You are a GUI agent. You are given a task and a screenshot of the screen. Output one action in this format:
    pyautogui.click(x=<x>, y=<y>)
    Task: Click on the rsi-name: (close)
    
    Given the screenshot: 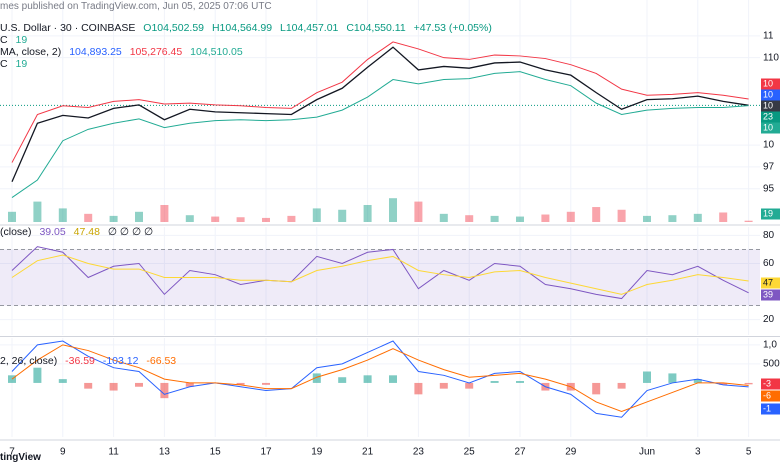 What is the action you would take?
    pyautogui.click(x=16, y=232)
    